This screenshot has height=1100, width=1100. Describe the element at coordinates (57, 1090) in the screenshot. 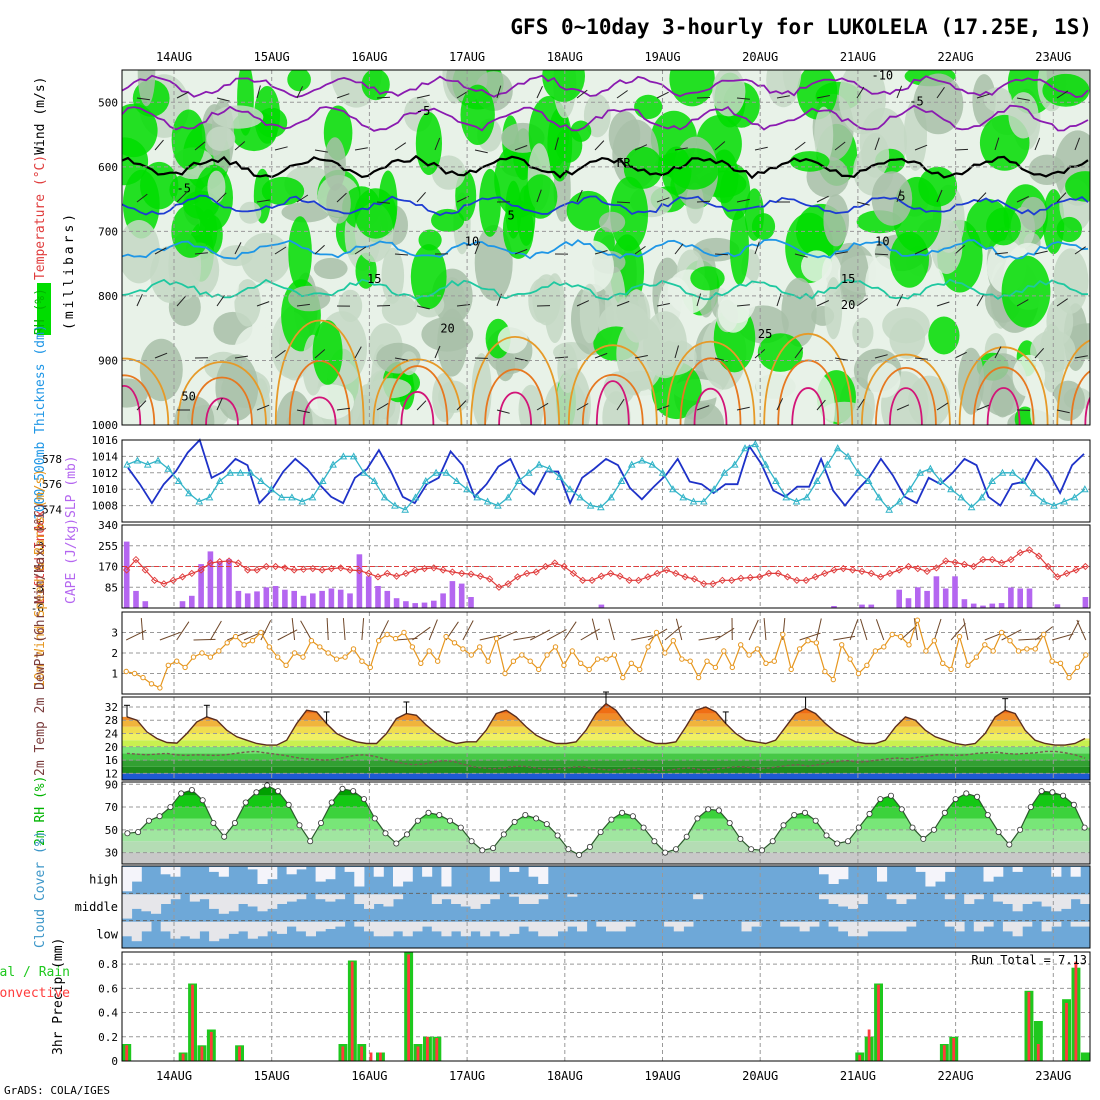

I see `credit-text: GrADS: COLA/IGES` at that location.